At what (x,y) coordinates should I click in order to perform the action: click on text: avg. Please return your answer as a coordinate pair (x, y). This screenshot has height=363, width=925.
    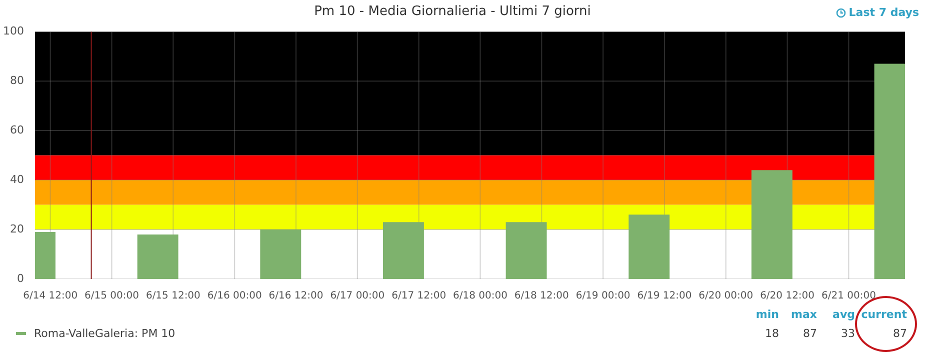
    Looking at the image, I should click on (843, 314).